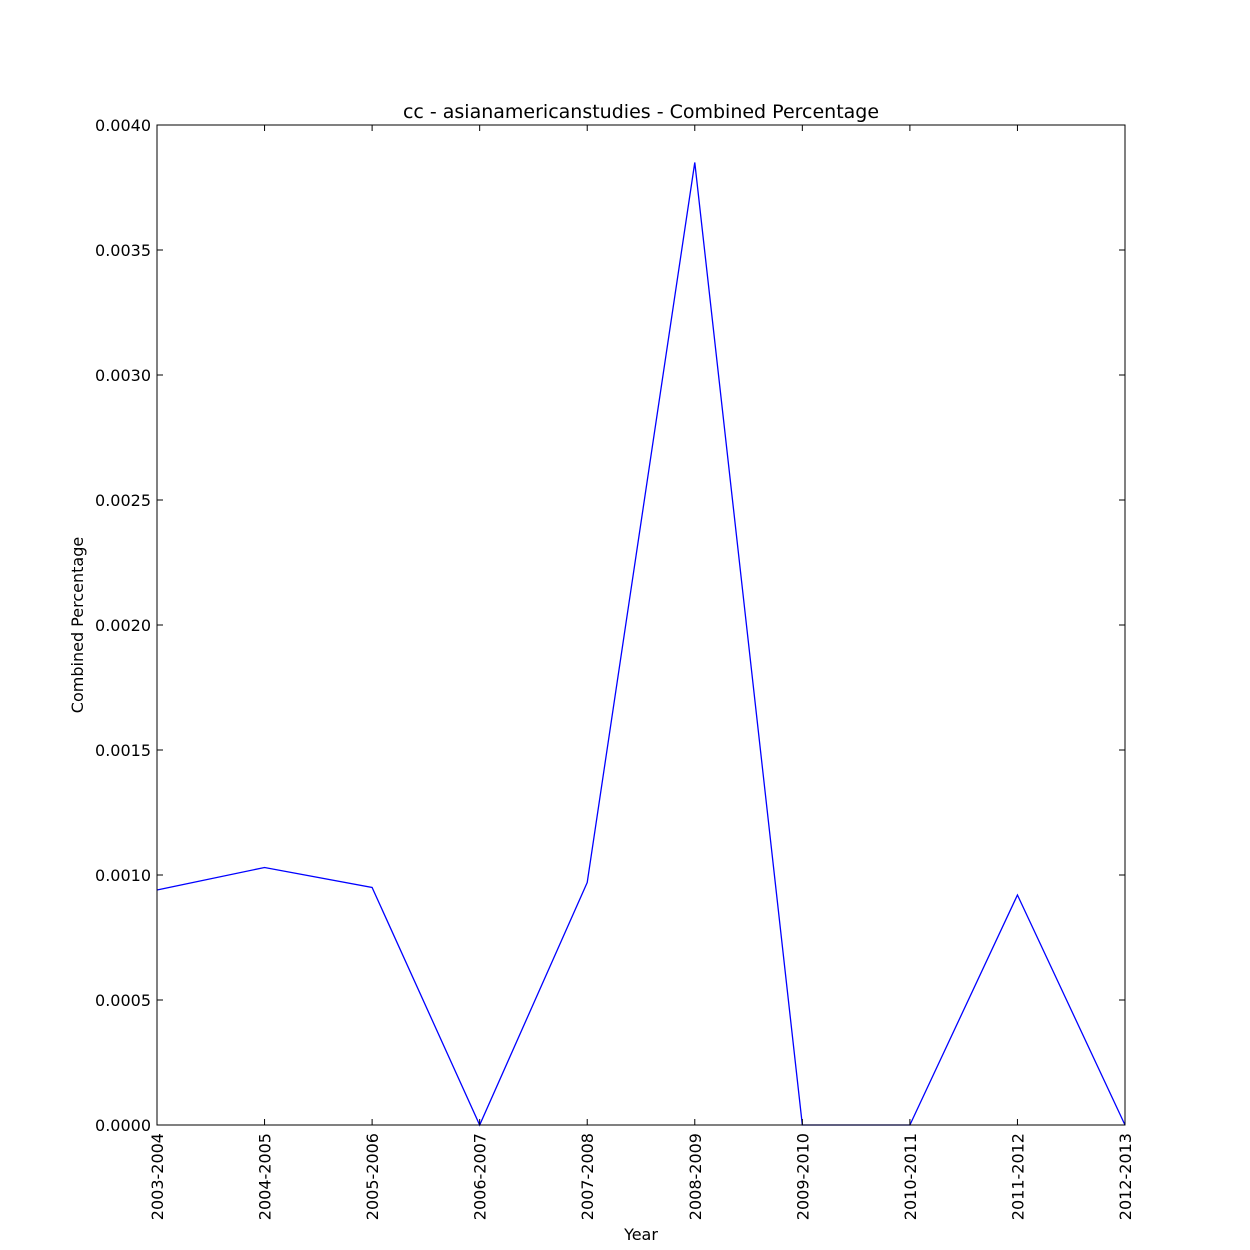 This screenshot has height=1250, width=1250. Describe the element at coordinates (1125, 1176) in the screenshot. I see `x-tick-label: 2012-2013` at that location.